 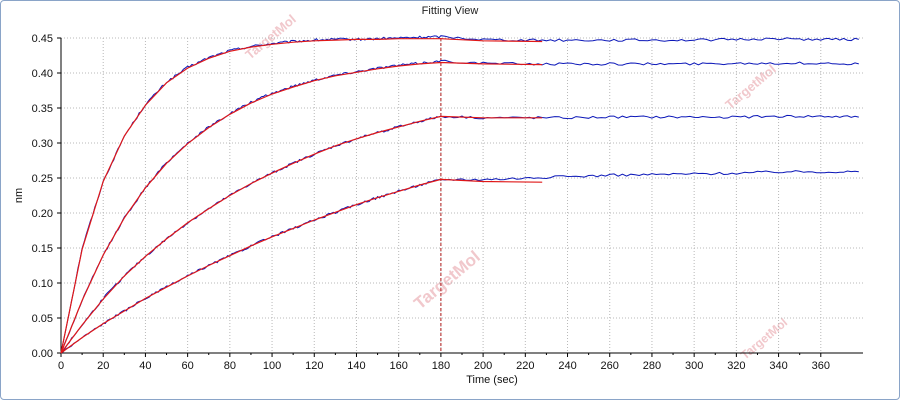 What do you see at coordinates (19, 195) in the screenshot?
I see `y-axis-title: nm` at bounding box center [19, 195].